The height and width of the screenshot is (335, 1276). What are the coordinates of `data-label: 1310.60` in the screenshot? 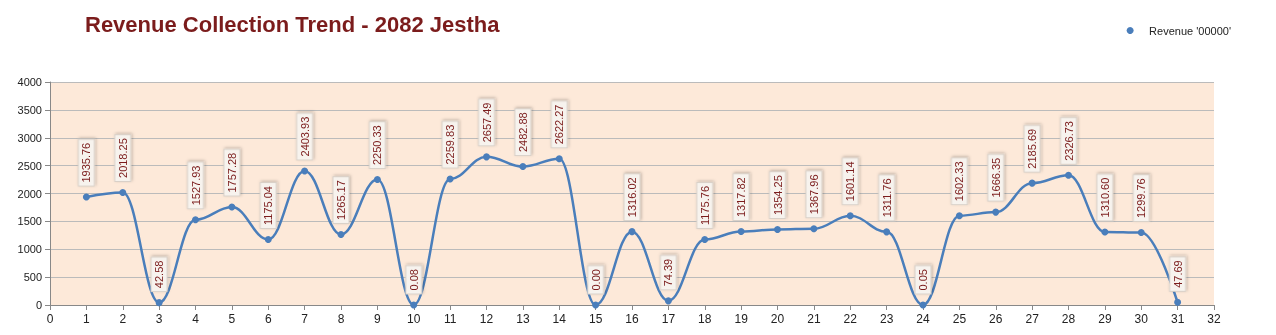 It's located at (1104, 197).